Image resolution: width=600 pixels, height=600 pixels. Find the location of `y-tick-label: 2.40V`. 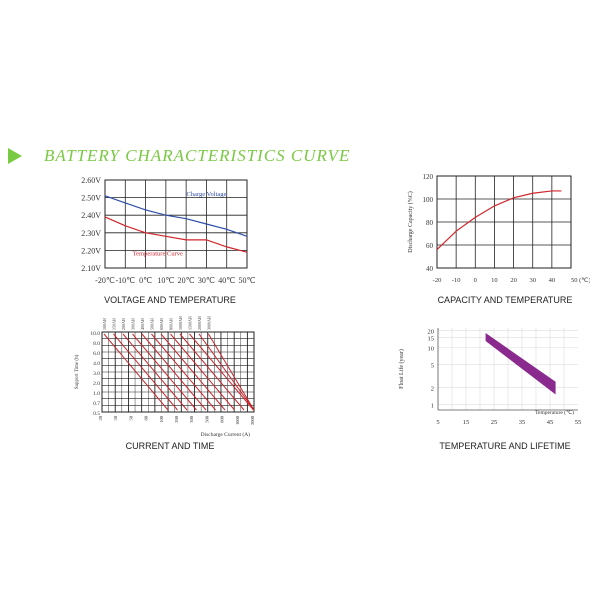

y-tick-label: 2.40V is located at coordinates (91, 215).